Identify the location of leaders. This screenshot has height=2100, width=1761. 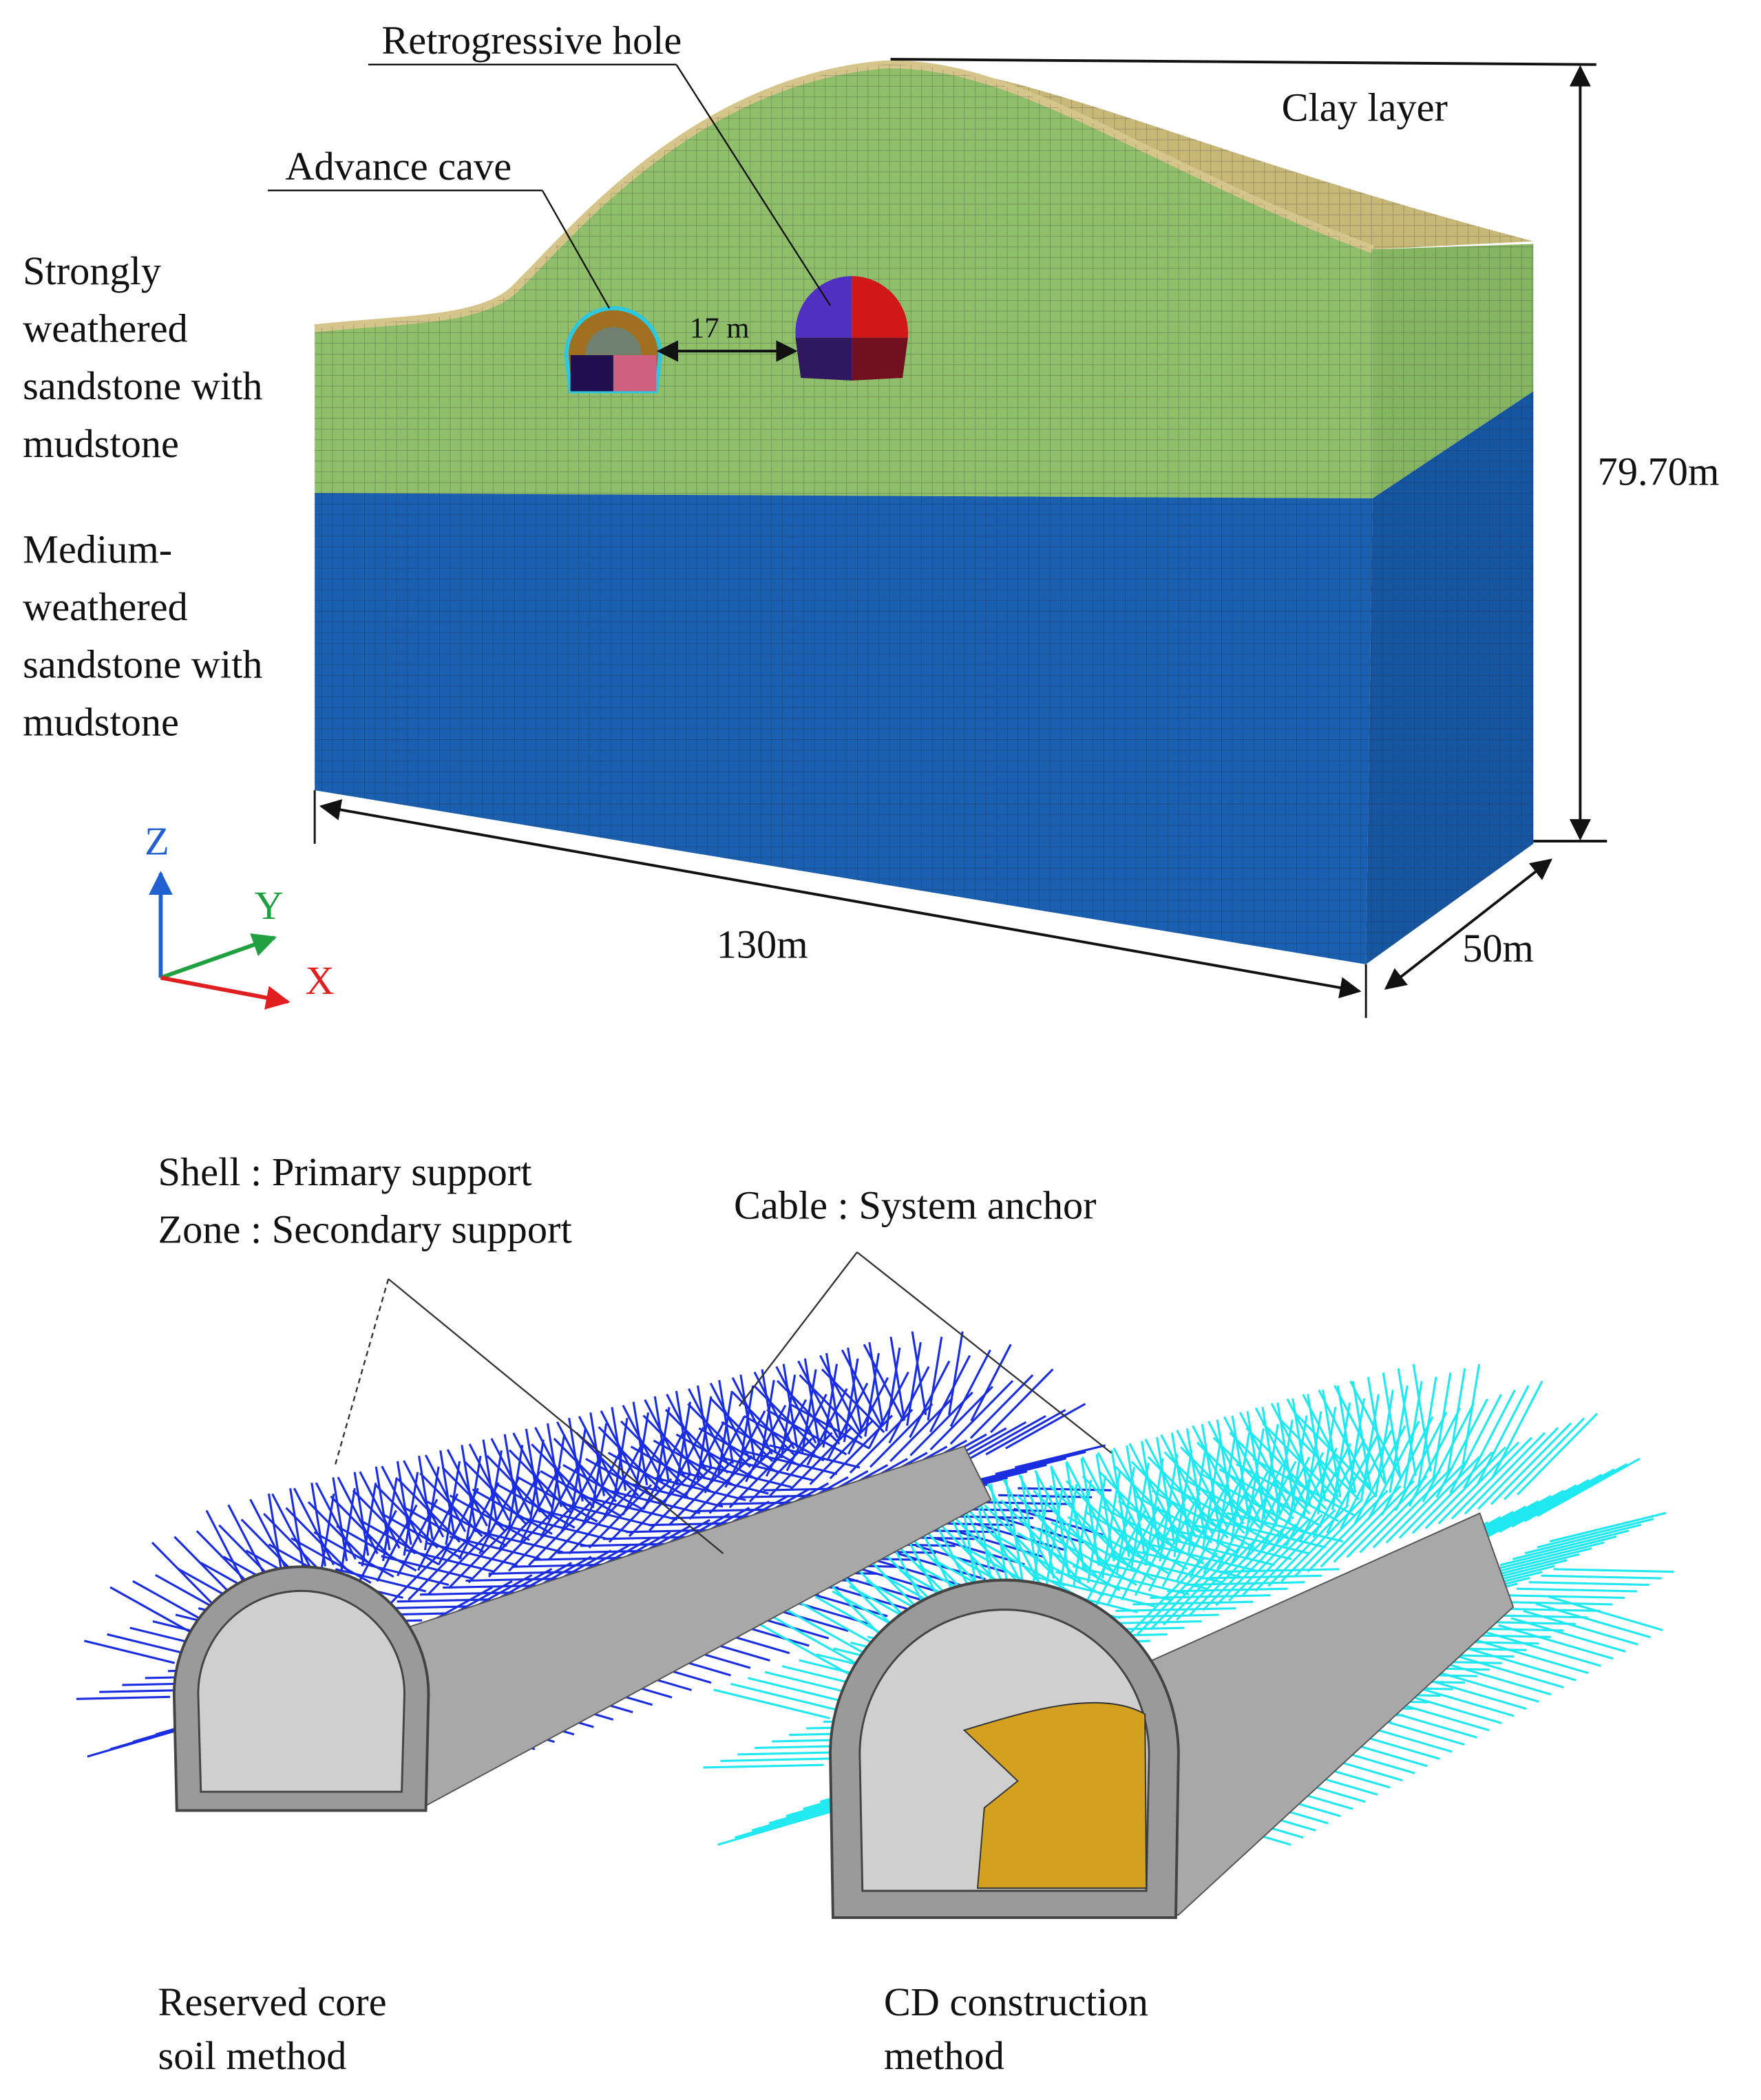
(723, 1402).